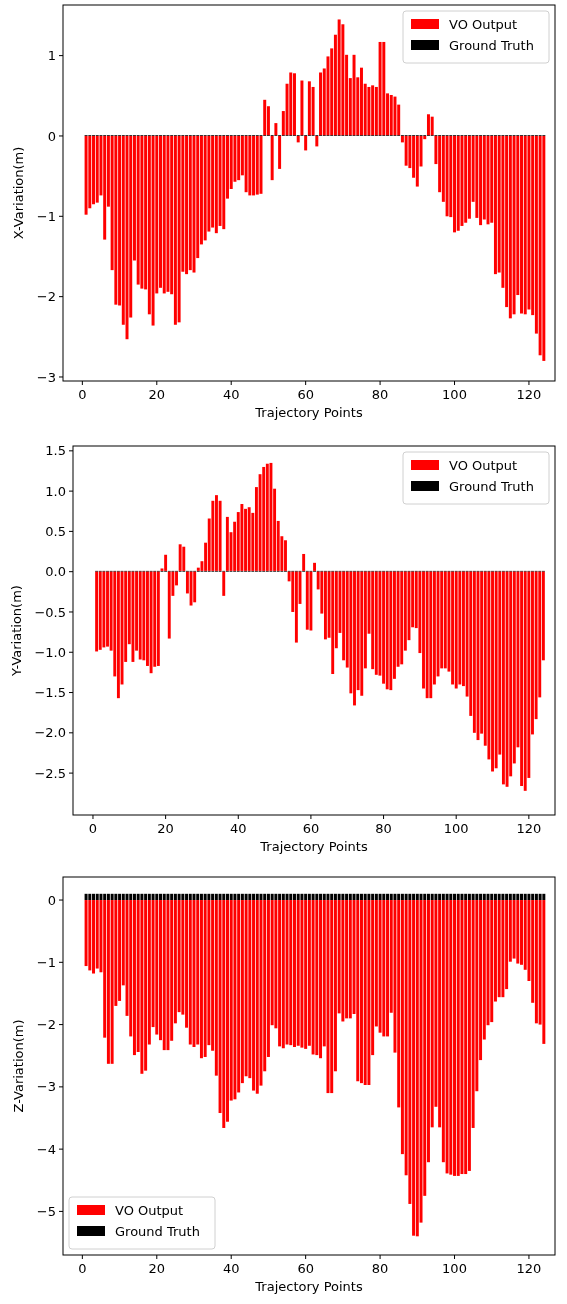 The height and width of the screenshot is (1304, 567). I want to click on y-axis-title: X-Variation(m), so click(18, 193).